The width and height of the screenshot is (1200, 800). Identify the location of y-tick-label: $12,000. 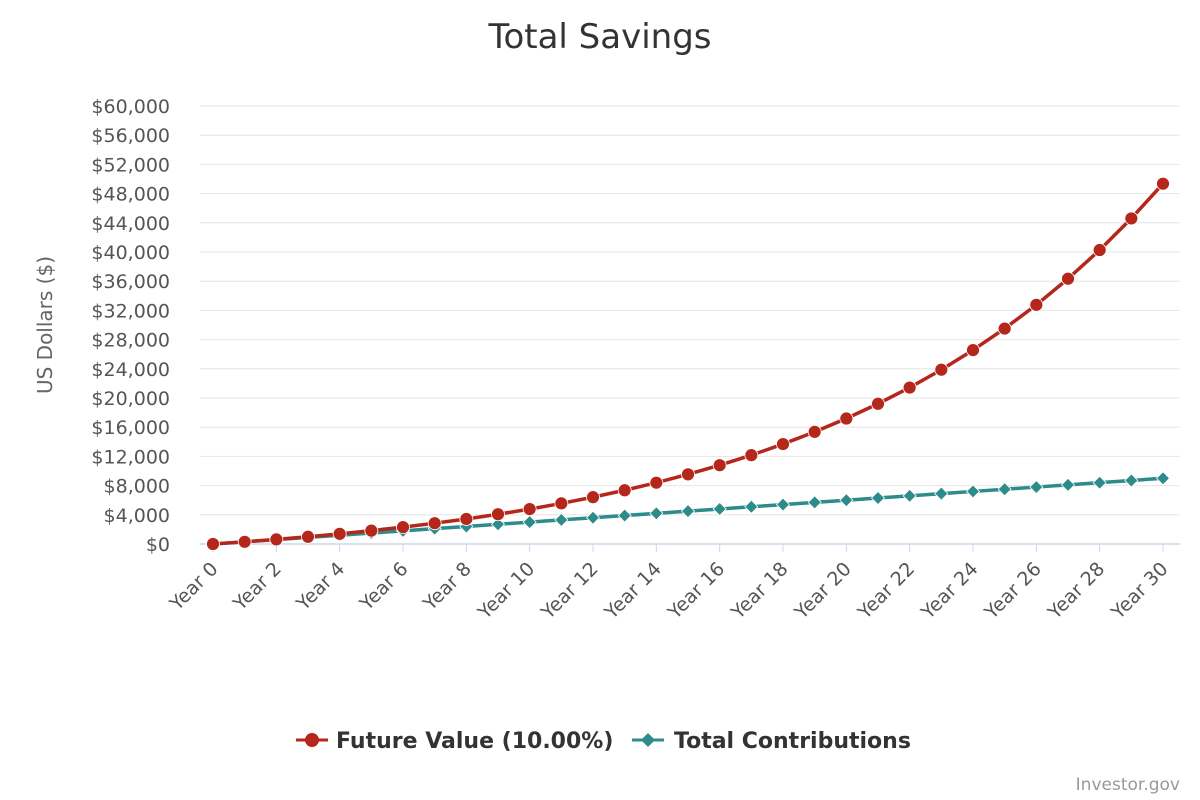
(130, 457).